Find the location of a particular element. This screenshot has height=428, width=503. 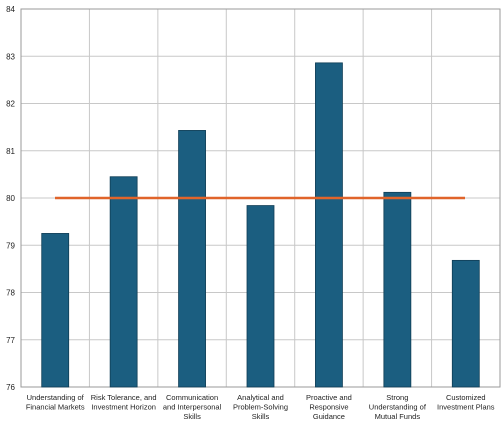

x-category-label-line: Risk Tolerance, and is located at coordinates (124, 397).